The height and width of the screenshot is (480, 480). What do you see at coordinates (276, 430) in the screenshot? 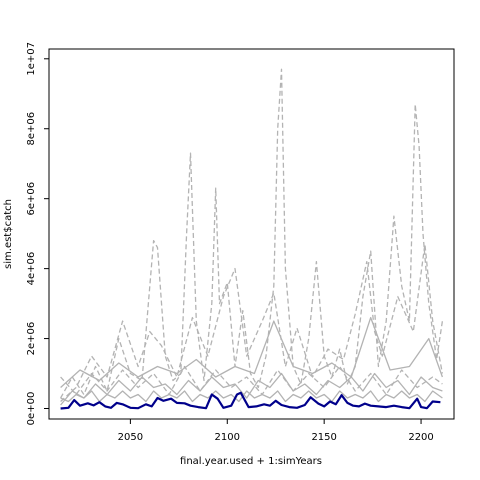
I see `x-axis: 2050 2100 2150 2200` at bounding box center [276, 430].